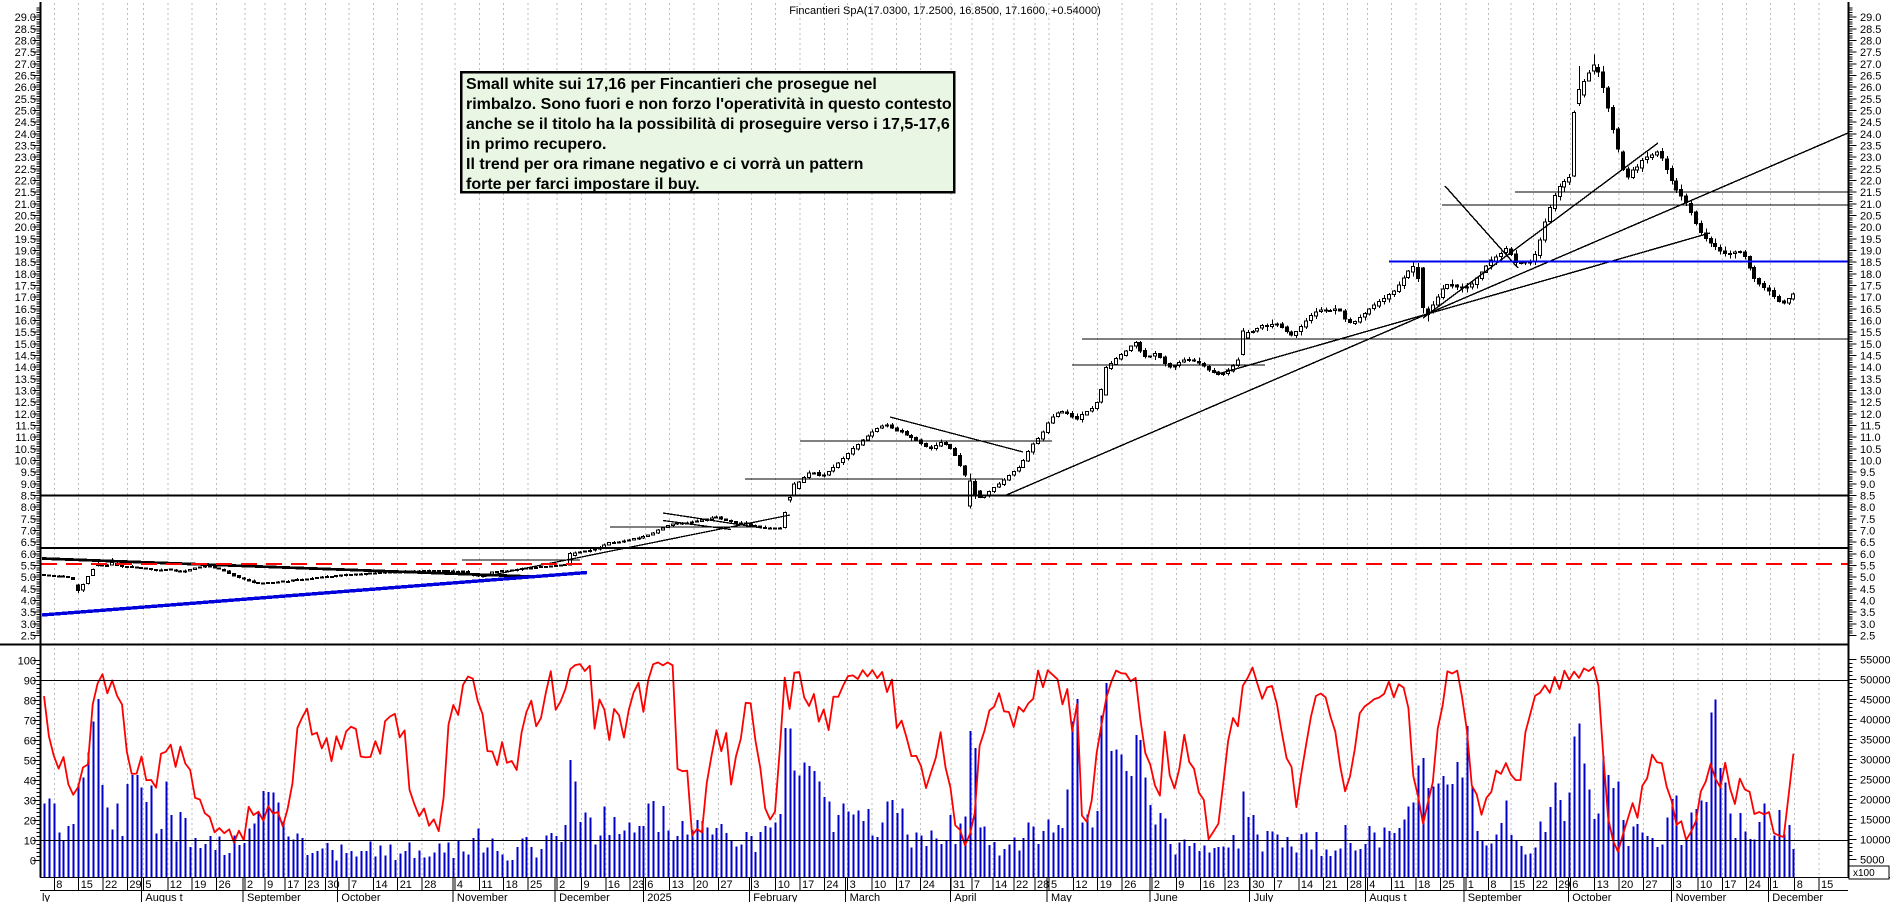 Image resolution: width=1890 pixels, height=902 pixels. I want to click on svg-text: 18.5, so click(1870, 263).